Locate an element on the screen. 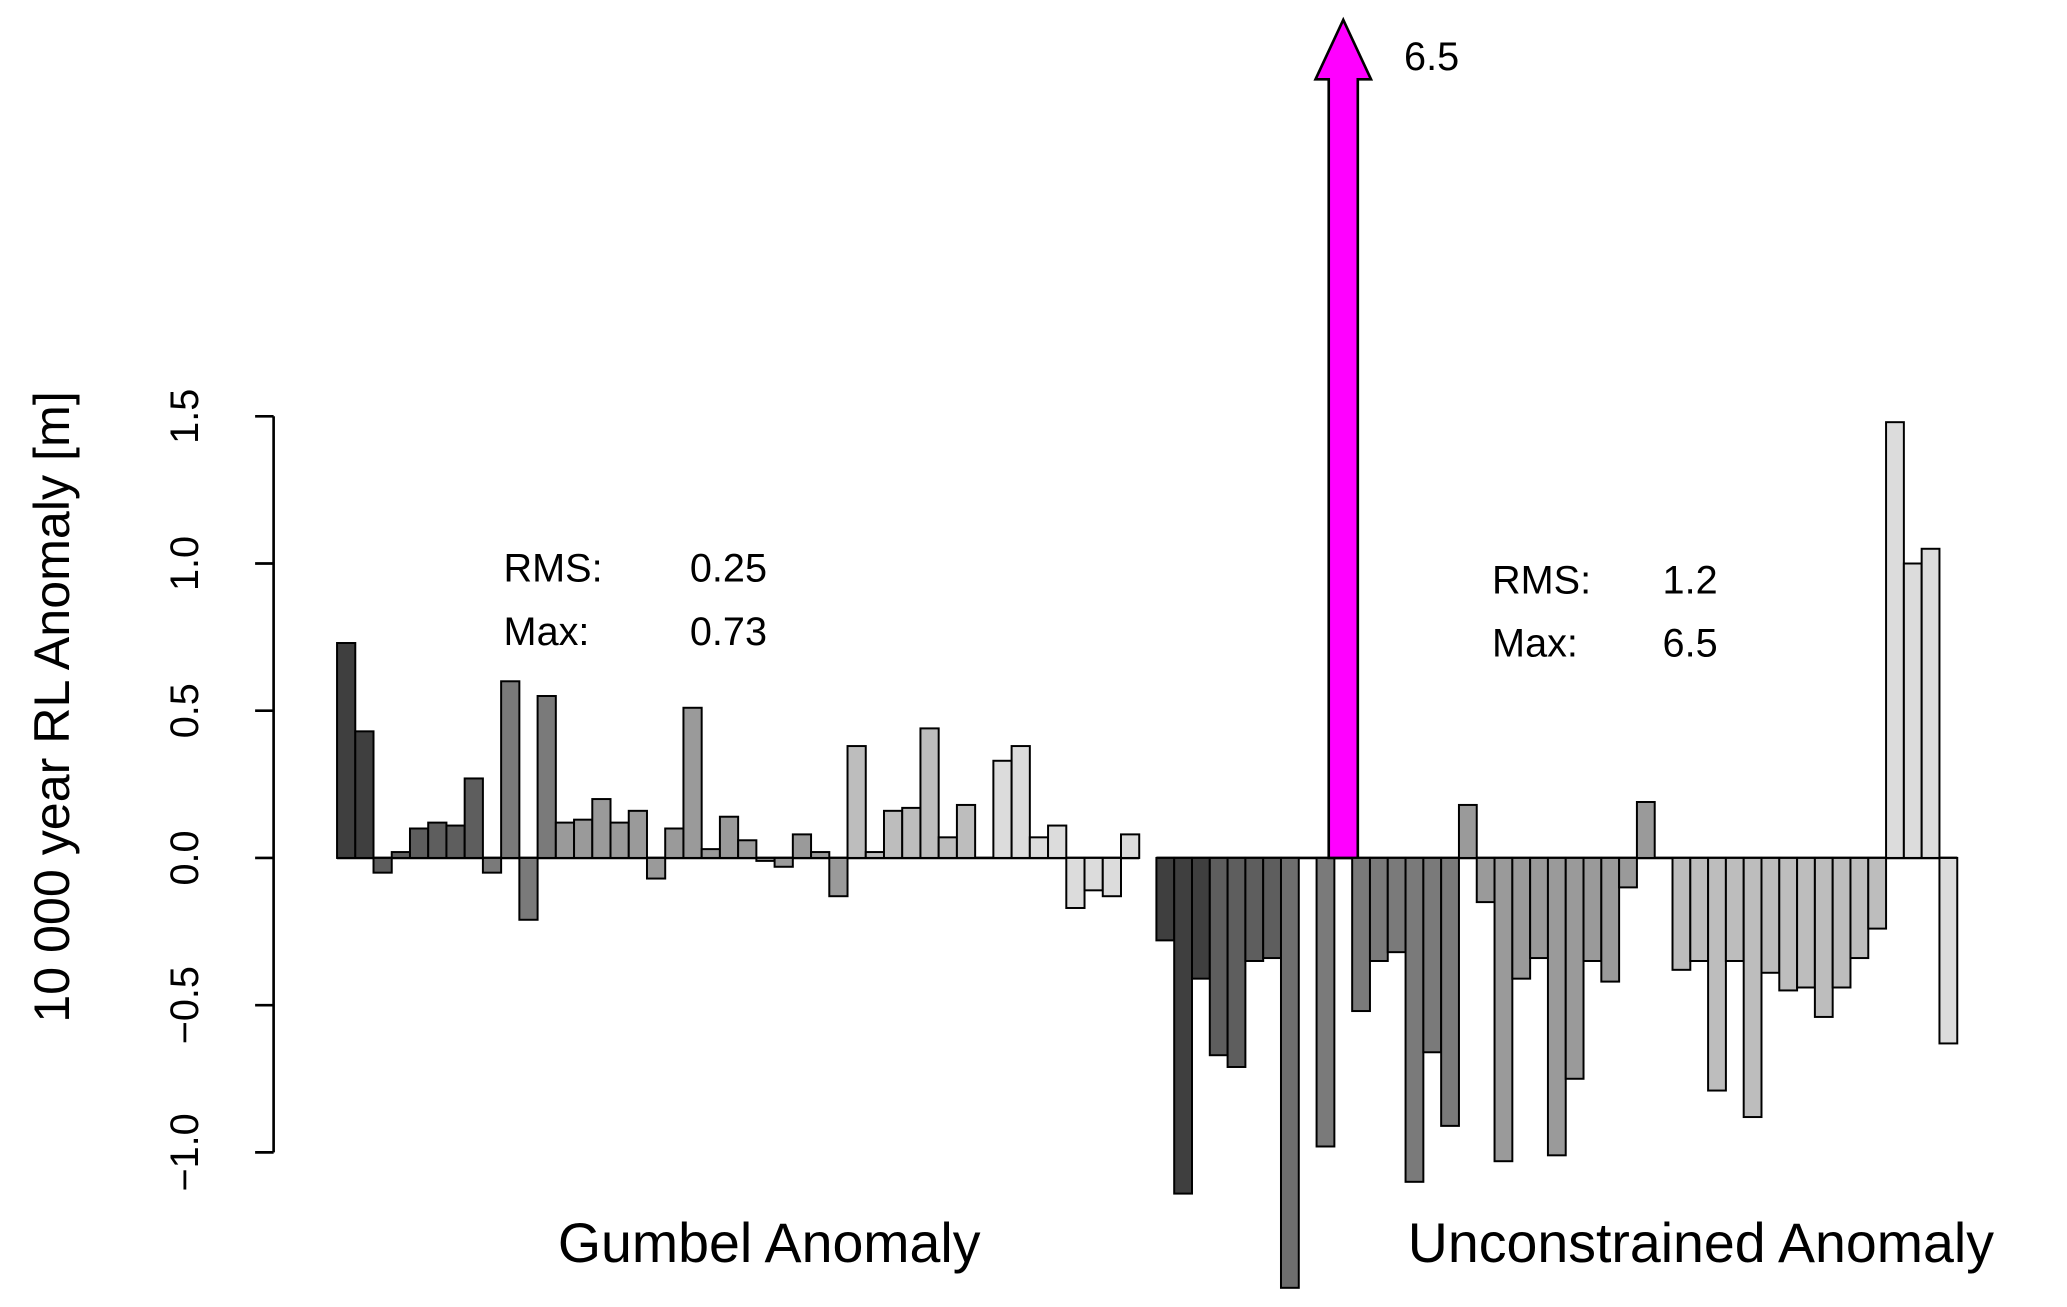 This screenshot has height=1307, width=2067. y-tick-label: −0.5 is located at coordinates (185, 1005).